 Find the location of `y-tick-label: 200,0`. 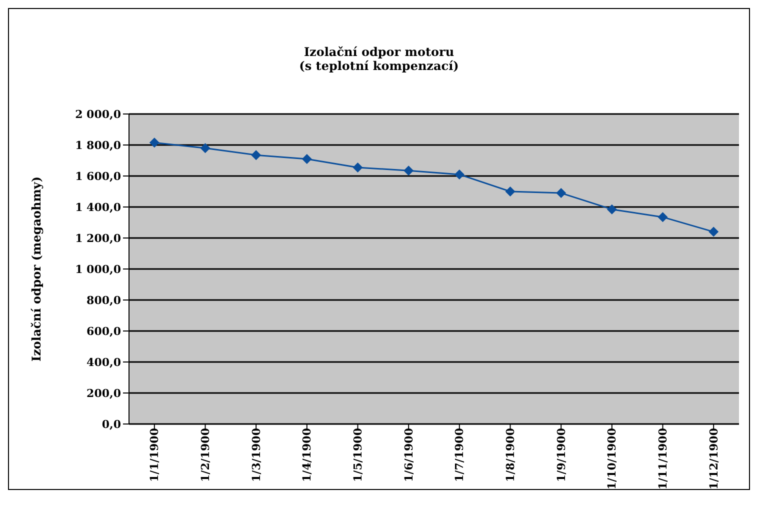

y-tick-label: 200,0 is located at coordinates (104, 393).